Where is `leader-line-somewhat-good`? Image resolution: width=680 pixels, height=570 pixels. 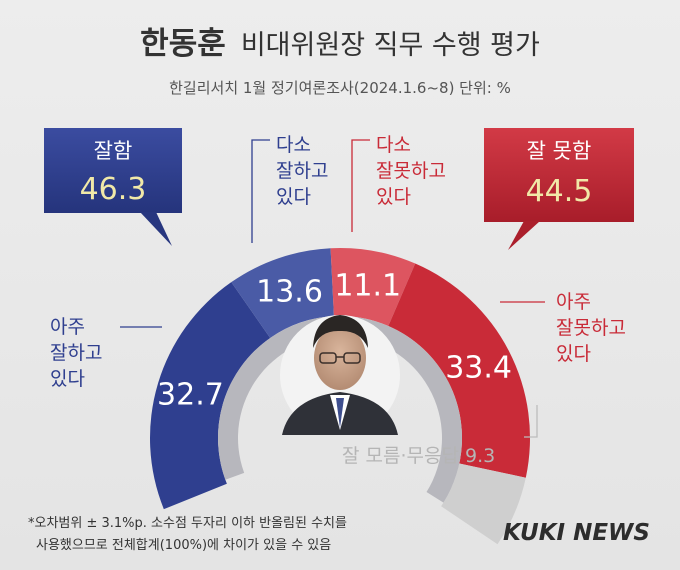
leader-line-somewhat-good is located at coordinates (260, 191).